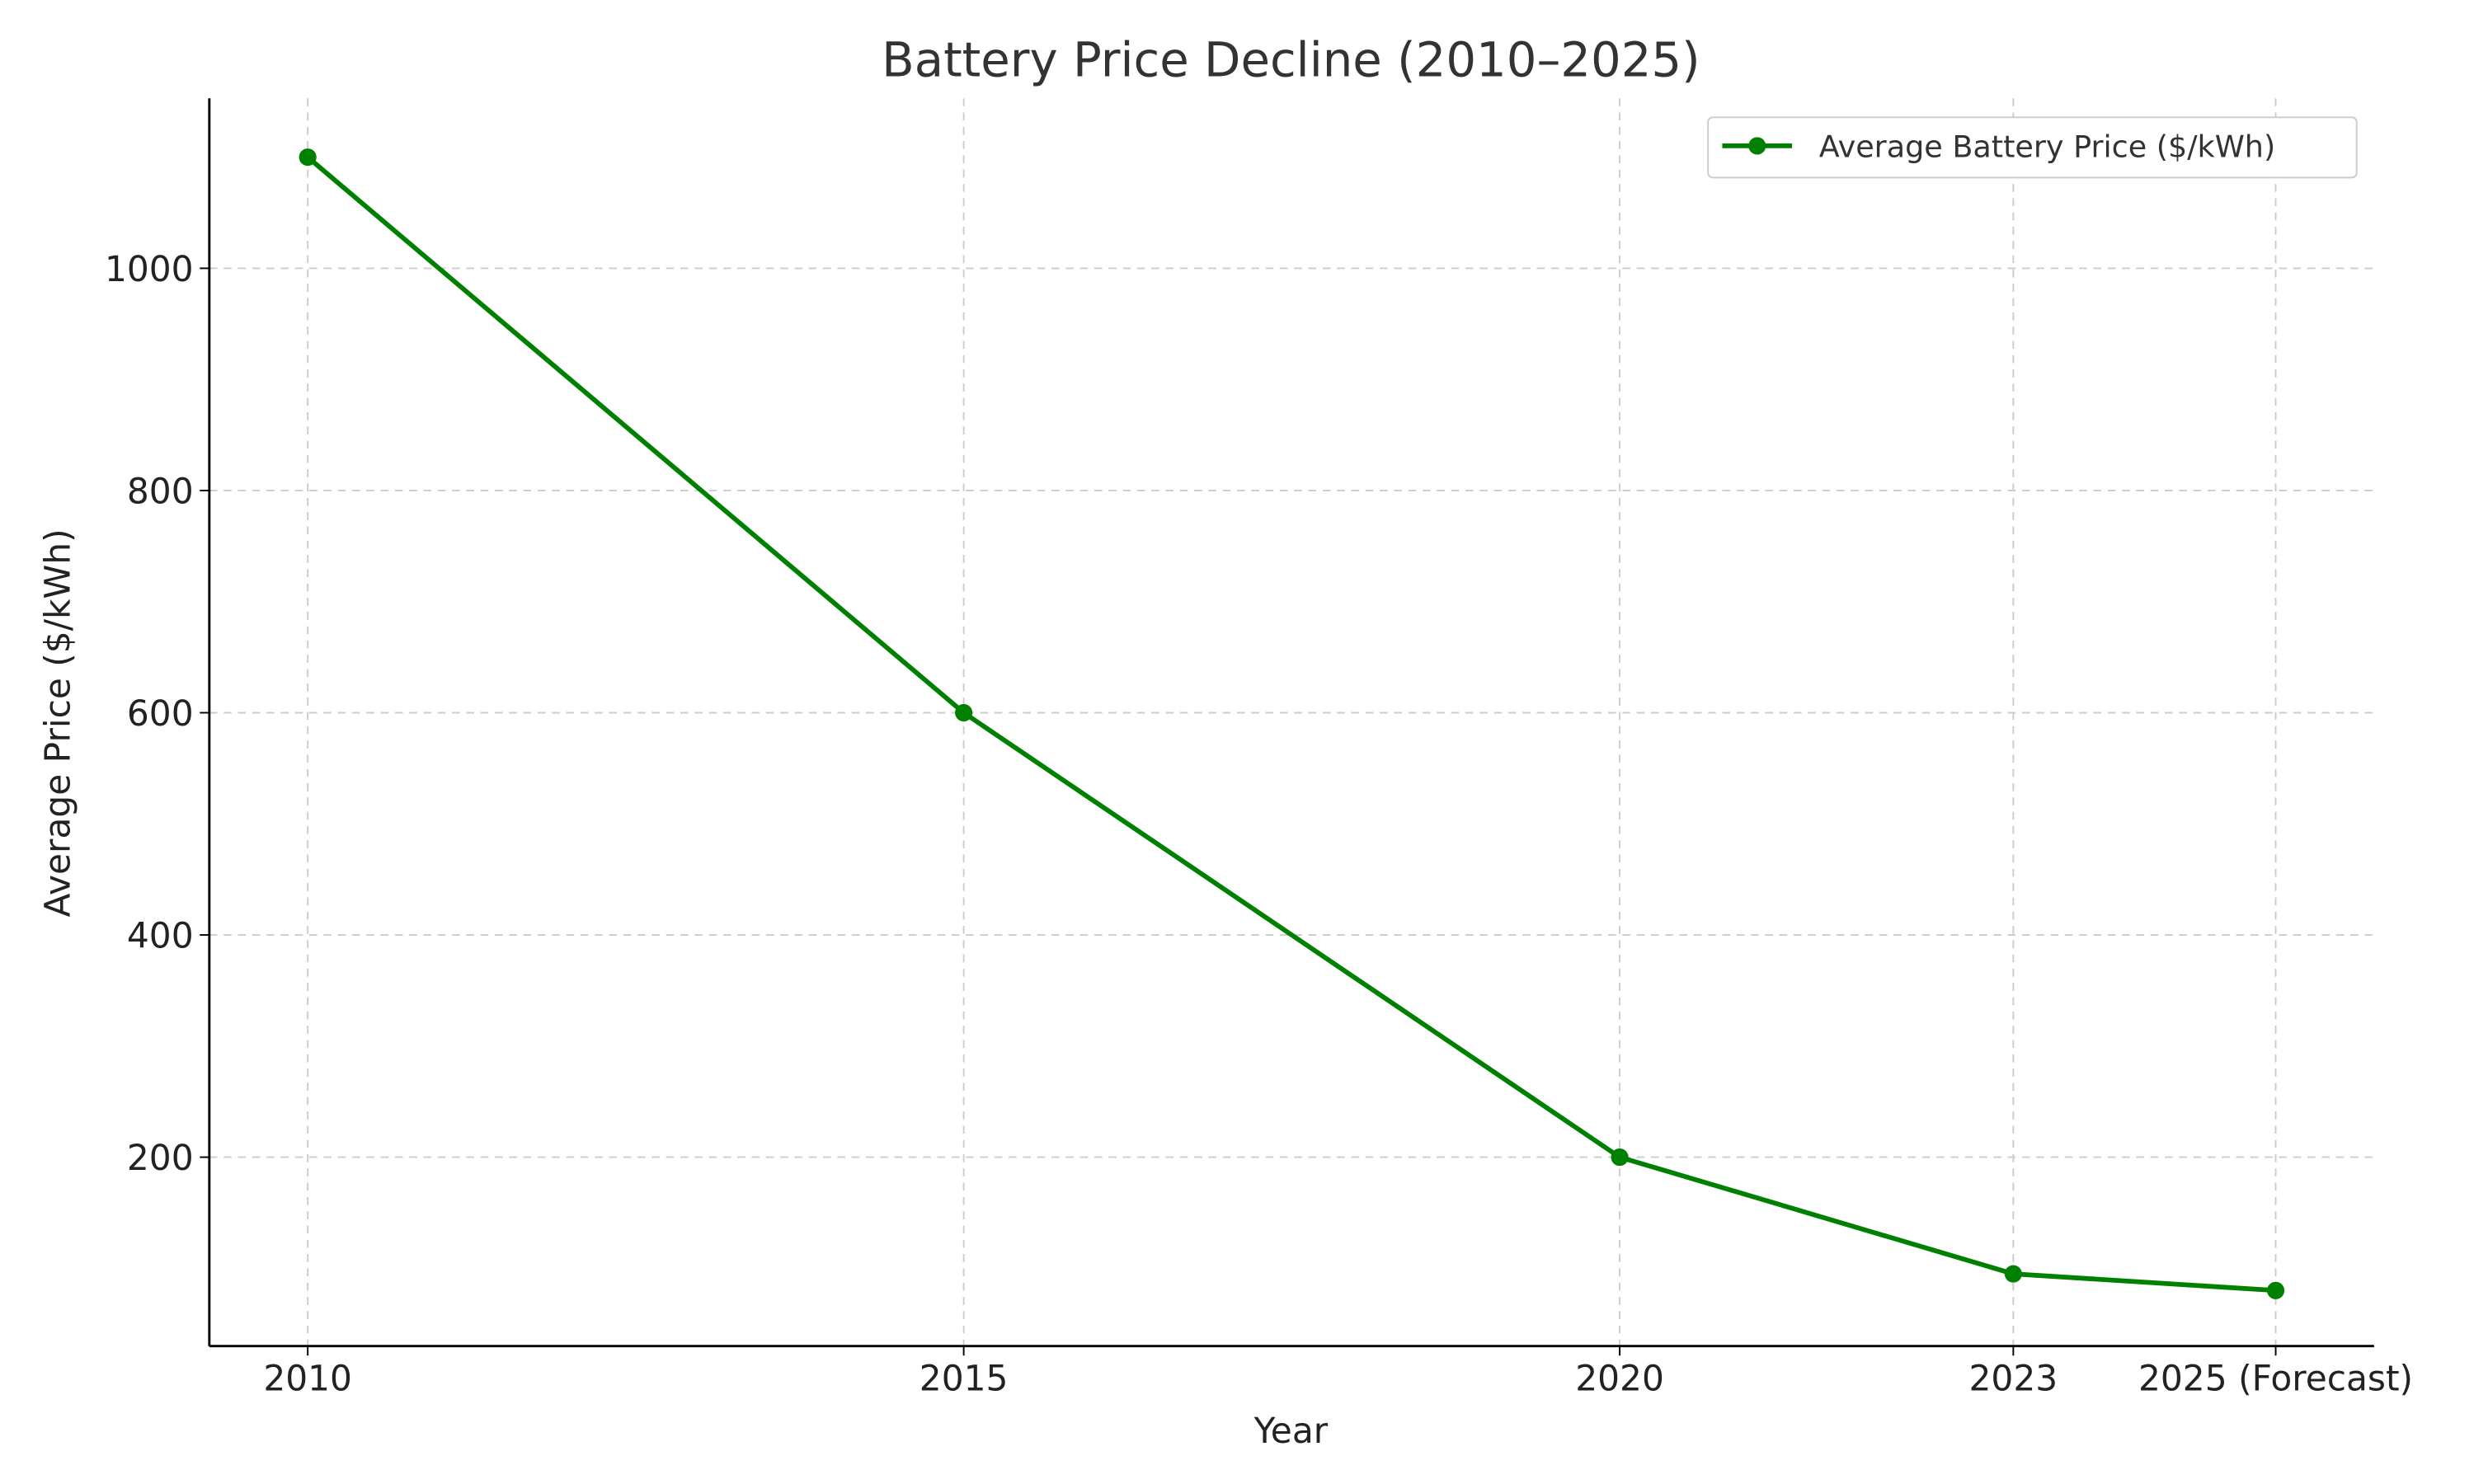 This screenshot has width=2474, height=1484. I want to click on legend-box, so click(2032, 147).